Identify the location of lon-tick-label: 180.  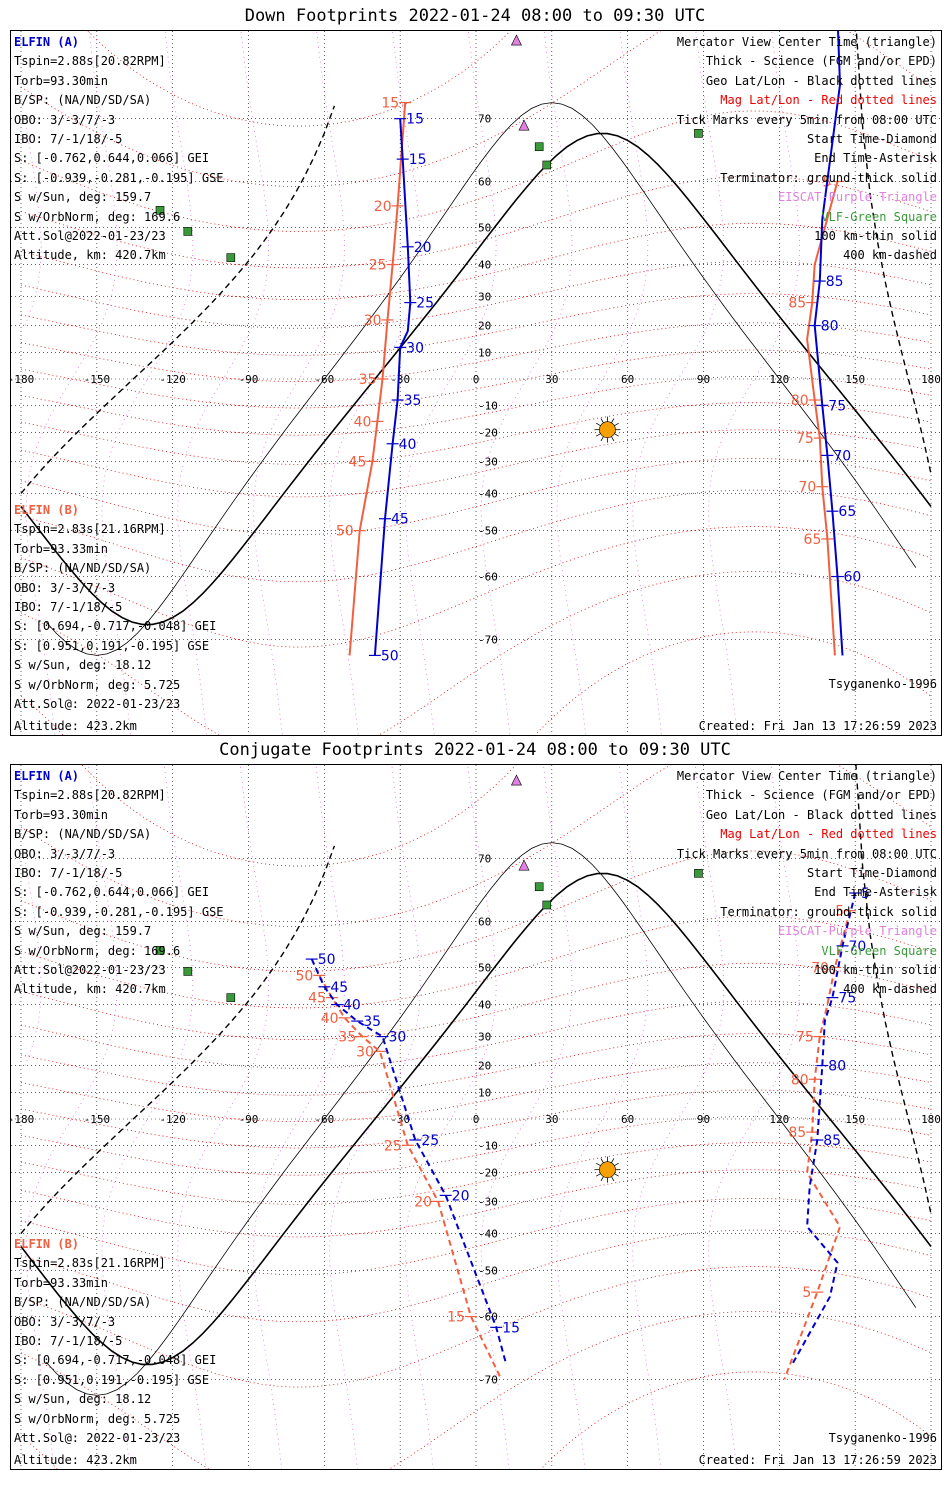
(931, 379).